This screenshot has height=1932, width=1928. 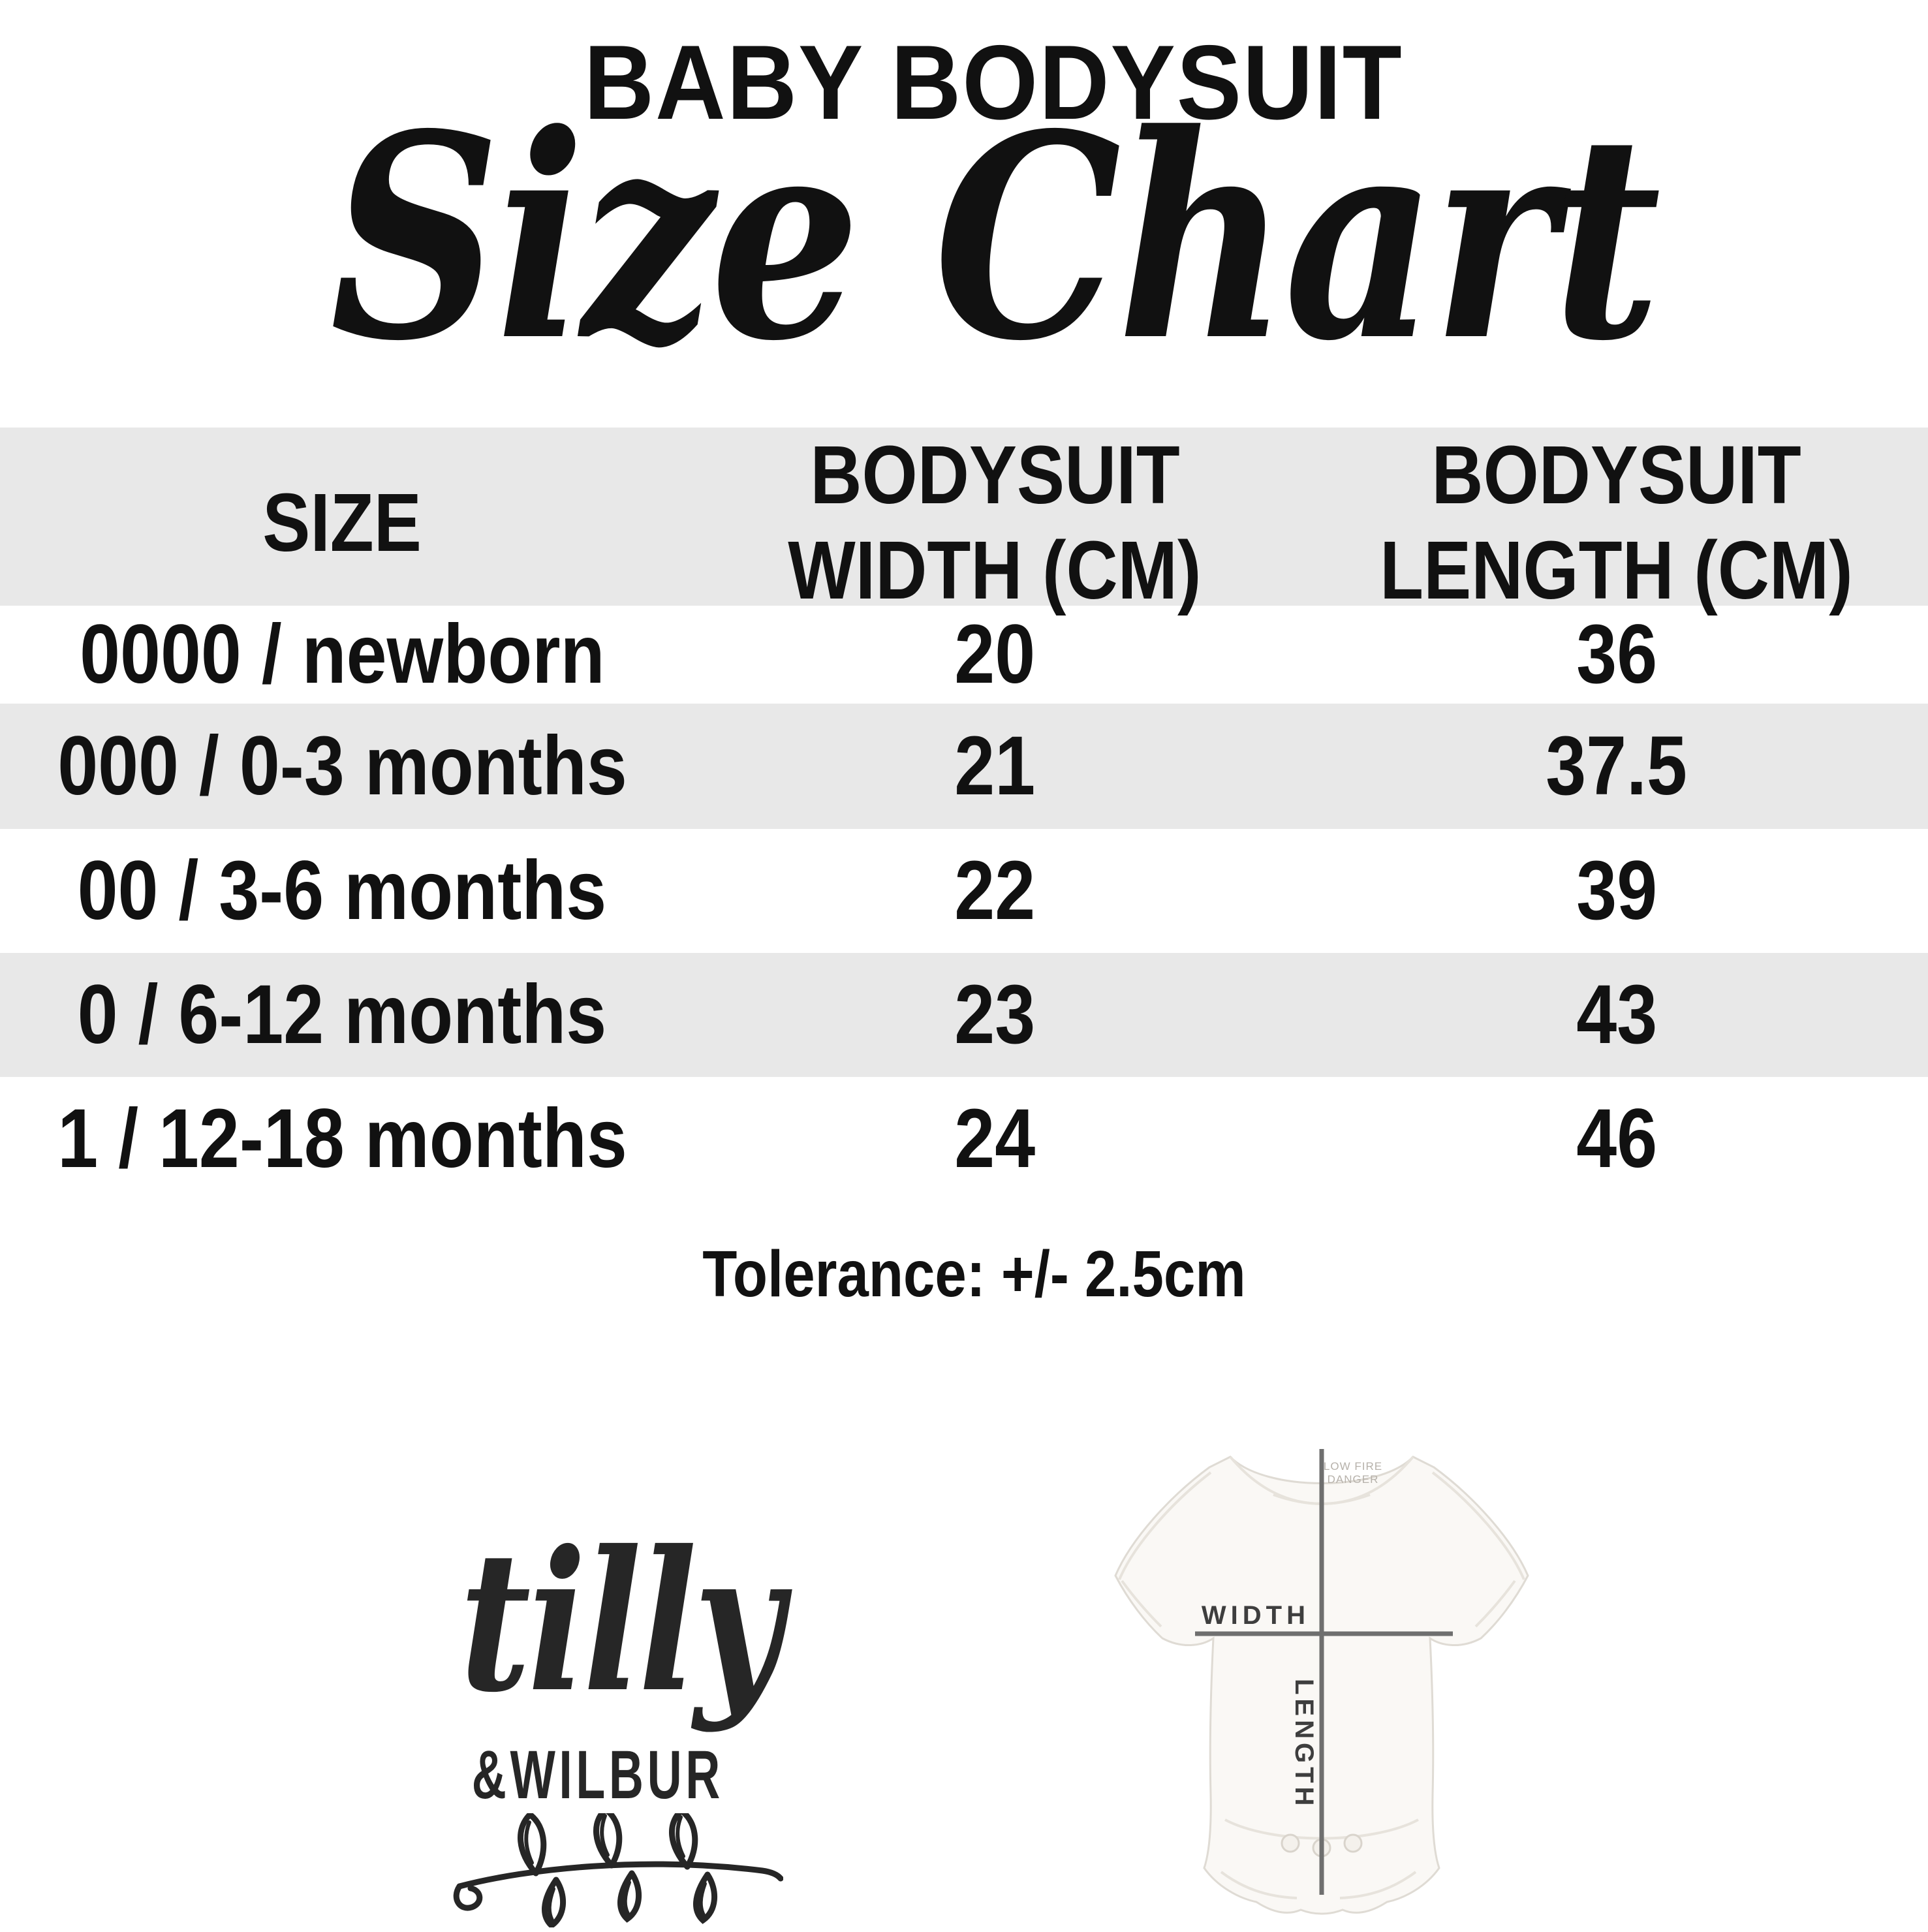 What do you see at coordinates (993, 82) in the screenshot?
I see `page-title-text: BABY BODYSUIT` at bounding box center [993, 82].